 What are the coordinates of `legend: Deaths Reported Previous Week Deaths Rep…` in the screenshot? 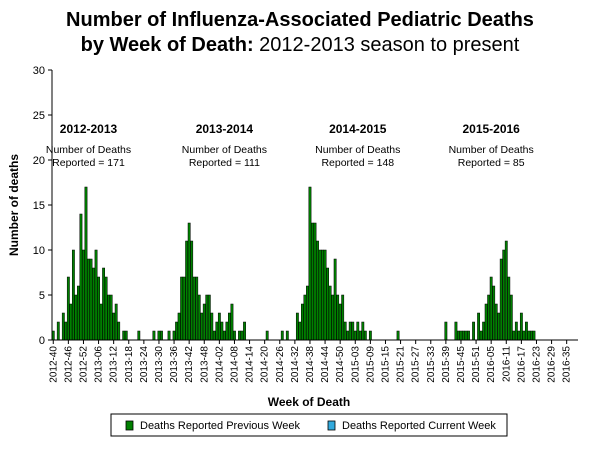 It's located at (309, 425).